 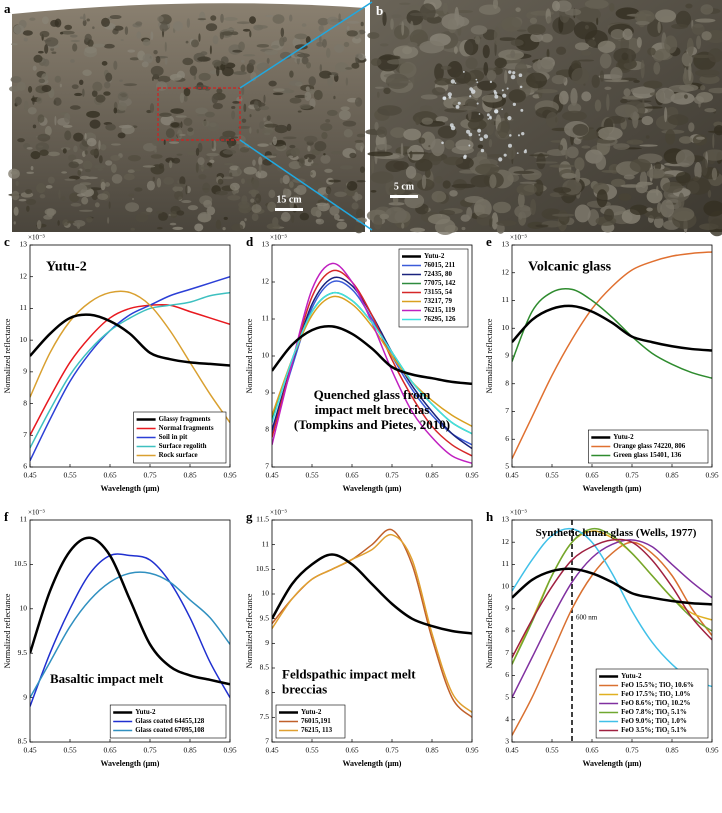 What do you see at coordinates (591, 475) in the screenshot?
I see `x-tick-label: 0.65` at bounding box center [591, 475].